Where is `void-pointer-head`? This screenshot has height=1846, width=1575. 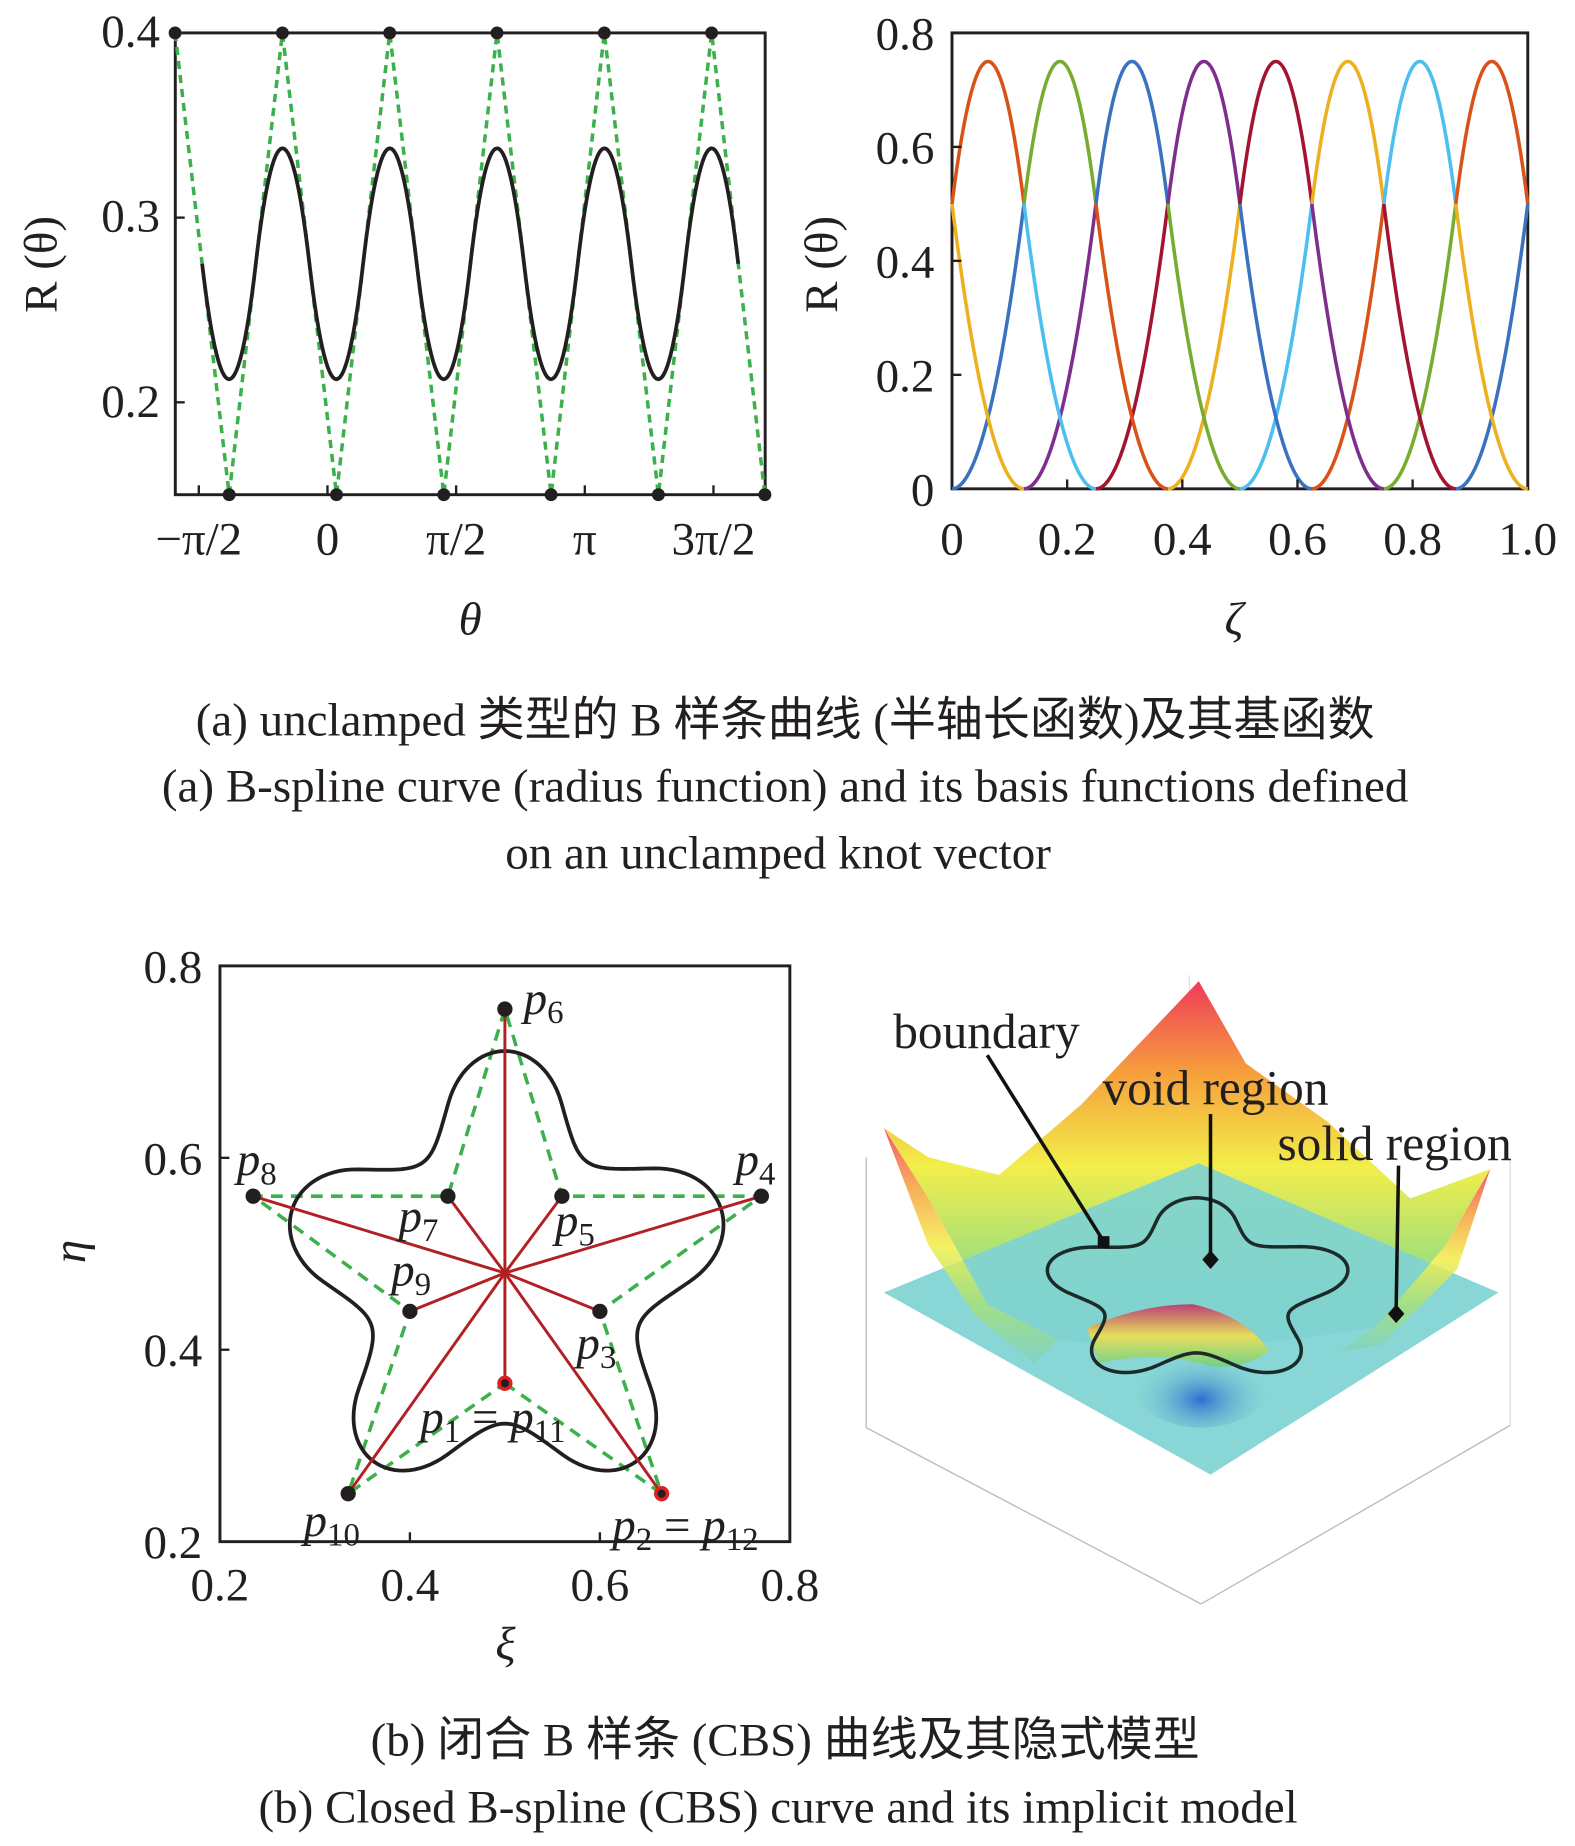
void-pointer-head is located at coordinates (1210, 1260).